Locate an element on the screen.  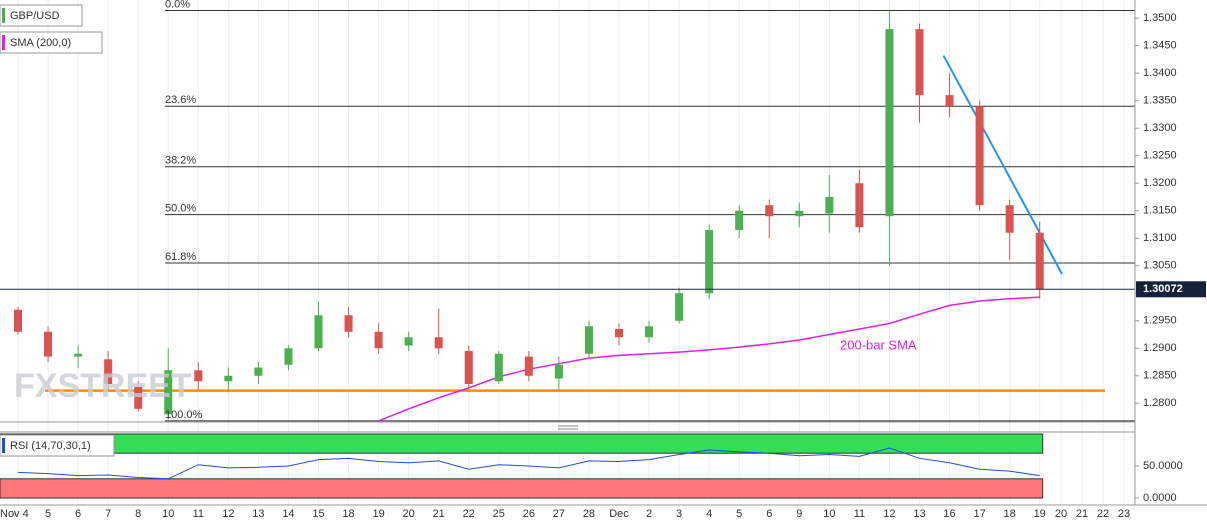
fib-label: 50.0% is located at coordinates (180, 208).